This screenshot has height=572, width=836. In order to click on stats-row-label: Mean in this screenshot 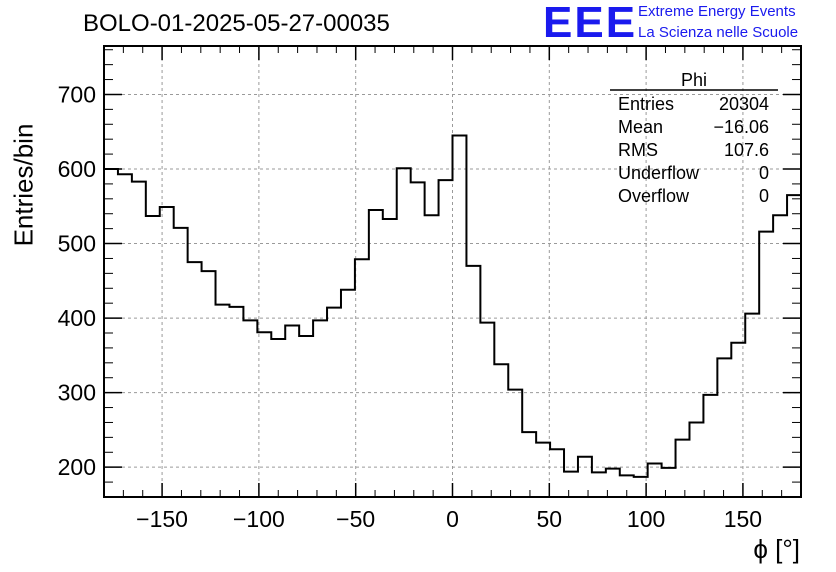, I will do `click(640, 127)`.